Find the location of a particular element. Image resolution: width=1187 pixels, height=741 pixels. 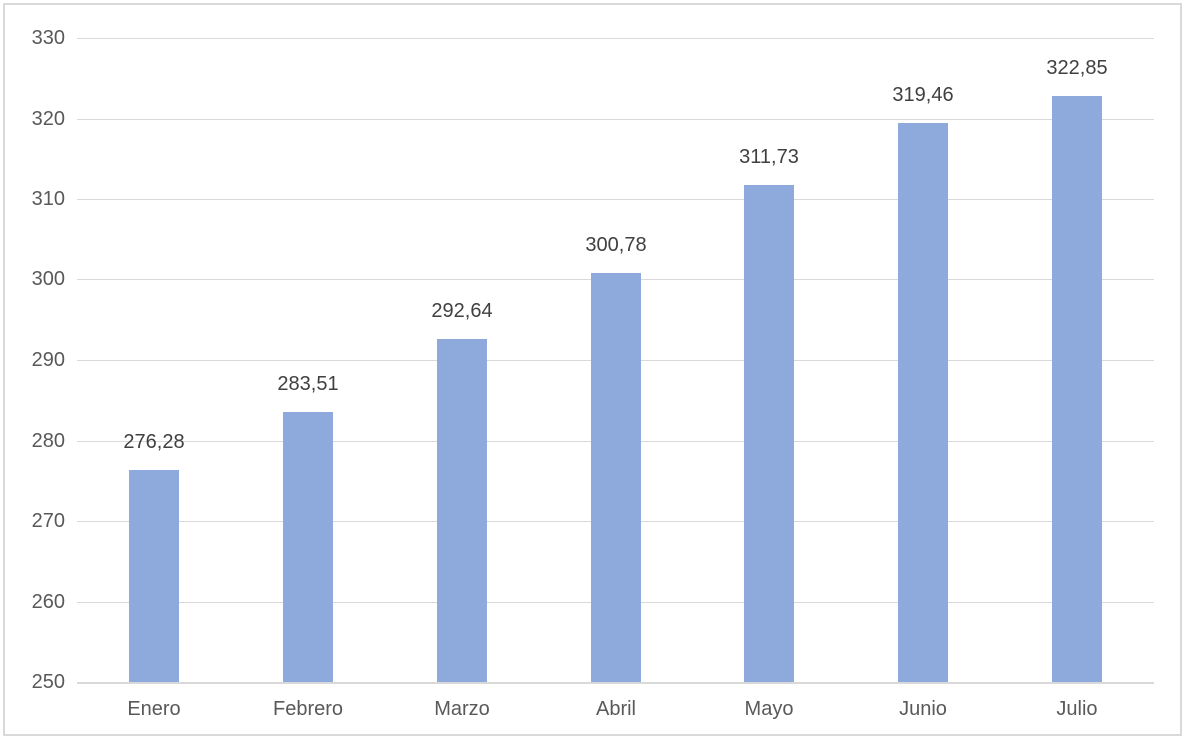

bar-value-label: 276,28 is located at coordinates (154, 442).